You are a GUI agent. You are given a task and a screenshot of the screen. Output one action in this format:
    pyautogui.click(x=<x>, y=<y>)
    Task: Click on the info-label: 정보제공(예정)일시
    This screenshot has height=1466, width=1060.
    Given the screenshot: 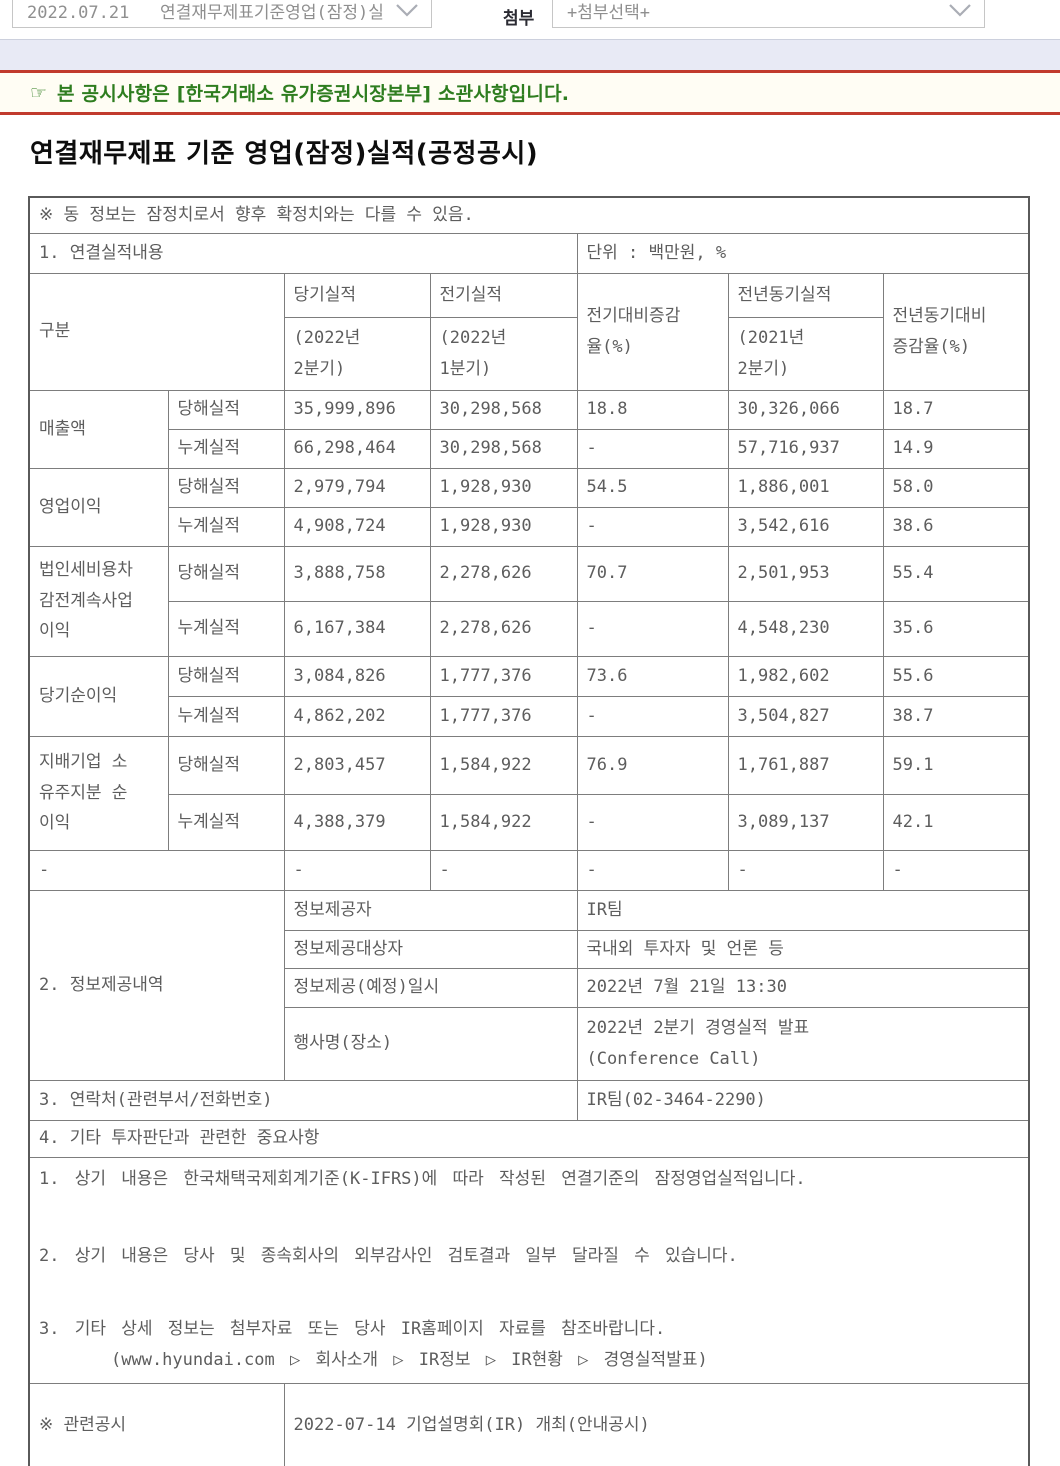 What is the action you would take?
    pyautogui.click(x=430, y=987)
    